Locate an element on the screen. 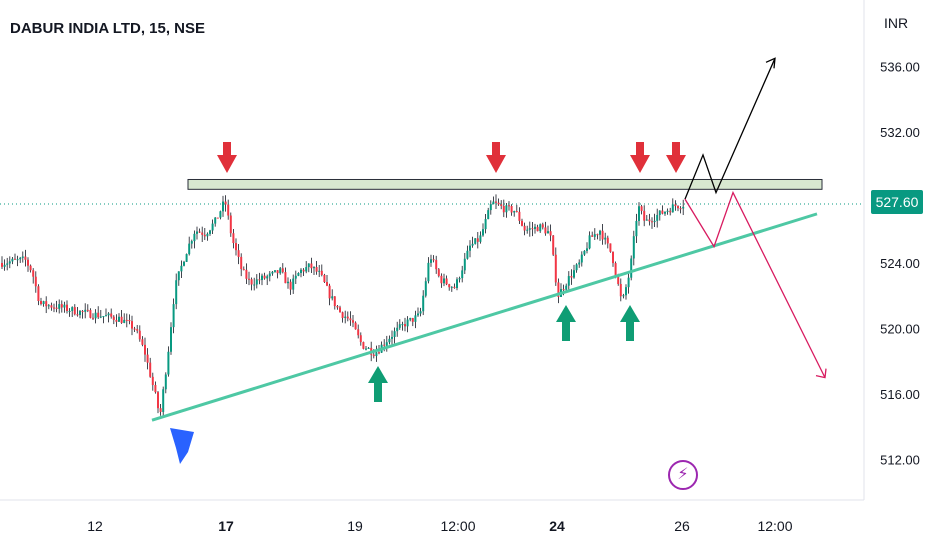  x-tick-label: 19 is located at coordinates (355, 526).